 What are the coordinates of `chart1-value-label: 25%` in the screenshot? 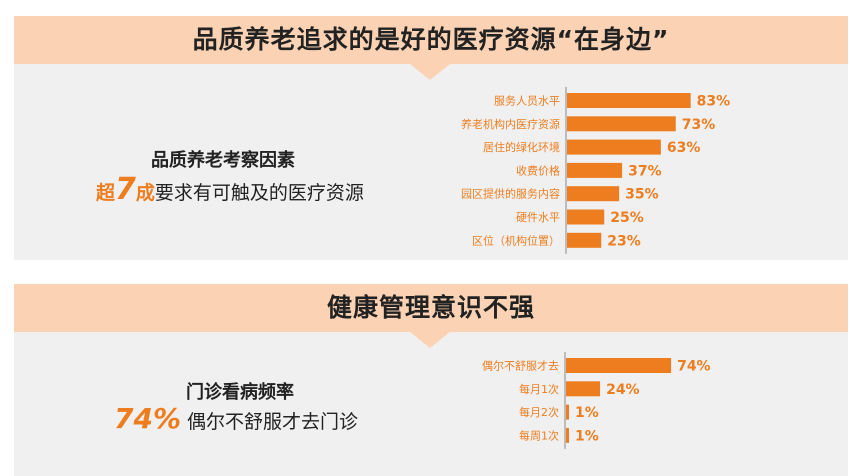 It's located at (627, 218).